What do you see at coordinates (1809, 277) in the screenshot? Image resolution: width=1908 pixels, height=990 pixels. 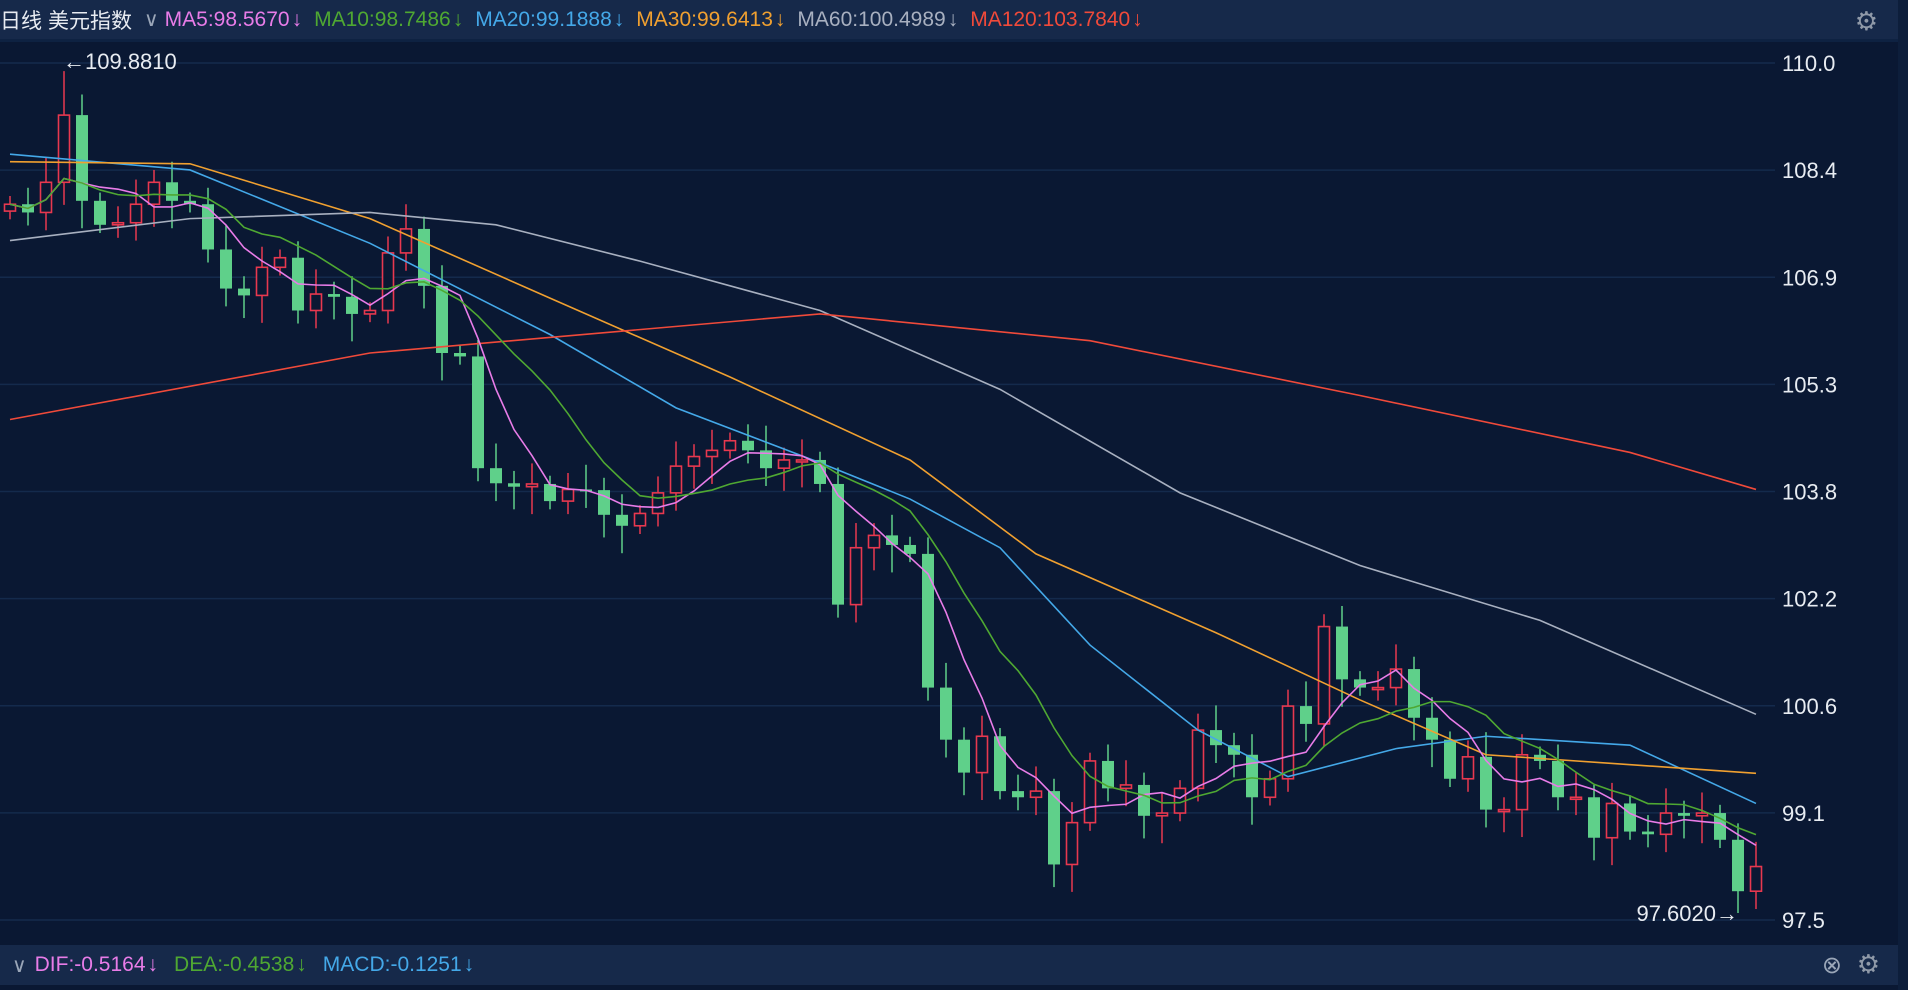 I see `y-tick-label: 106.9` at bounding box center [1809, 277].